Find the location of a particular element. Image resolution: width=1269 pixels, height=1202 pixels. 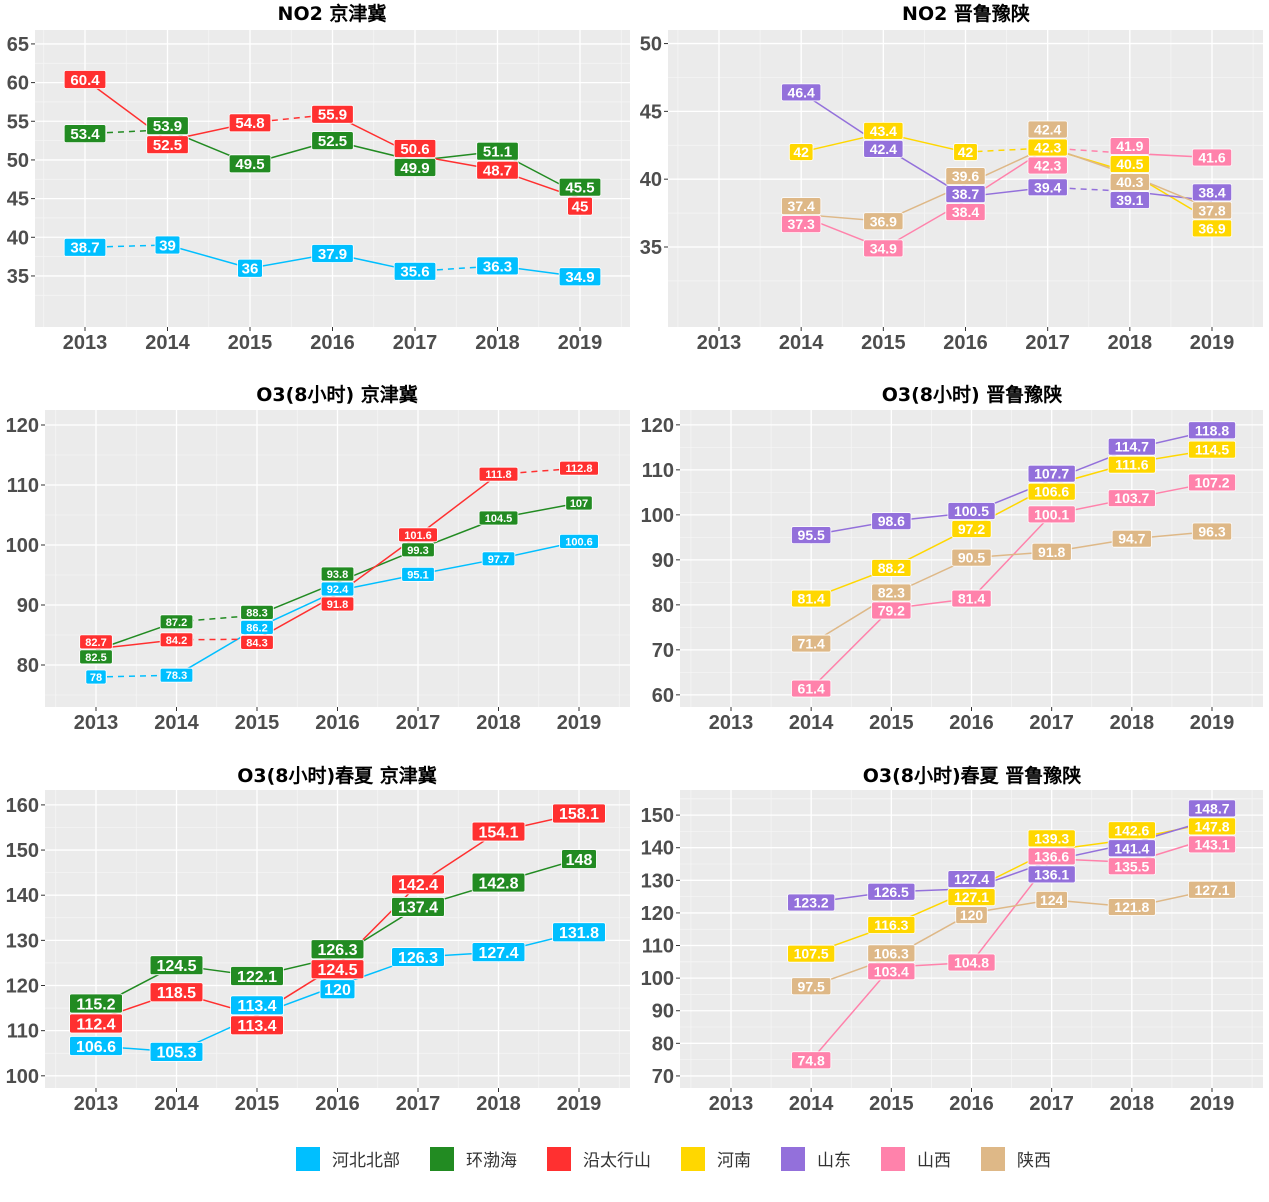

data-label: 52.5 is located at coordinates (167, 145).